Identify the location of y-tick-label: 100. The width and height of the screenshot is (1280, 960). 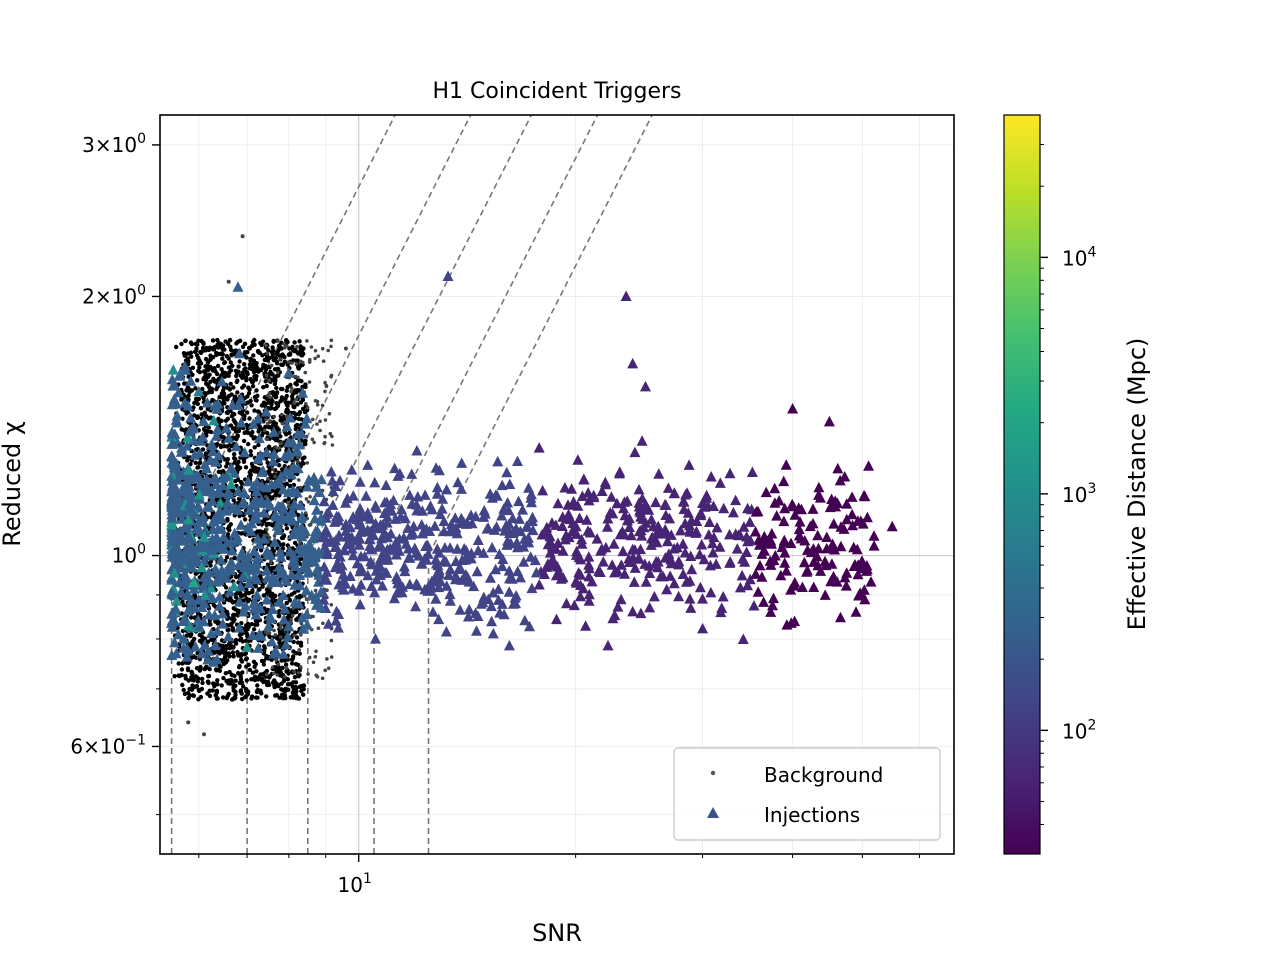
(129, 555).